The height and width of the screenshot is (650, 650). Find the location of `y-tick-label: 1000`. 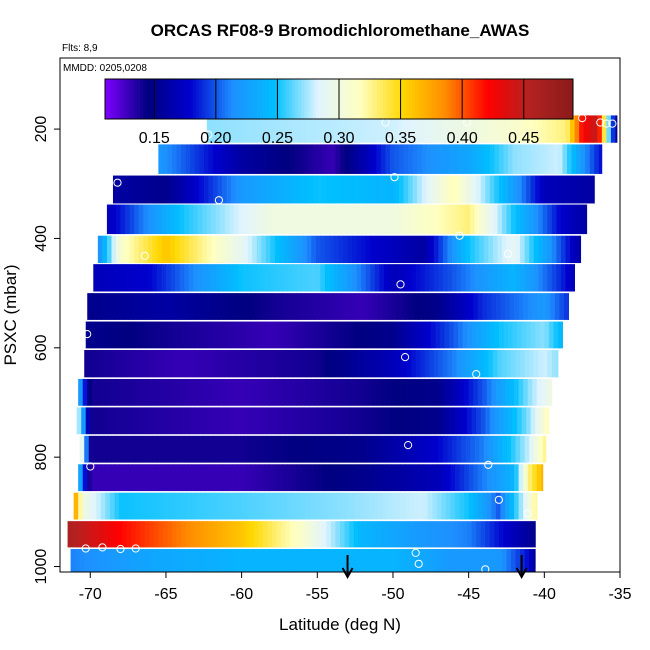

y-tick-label: 1000 is located at coordinates (41, 567).